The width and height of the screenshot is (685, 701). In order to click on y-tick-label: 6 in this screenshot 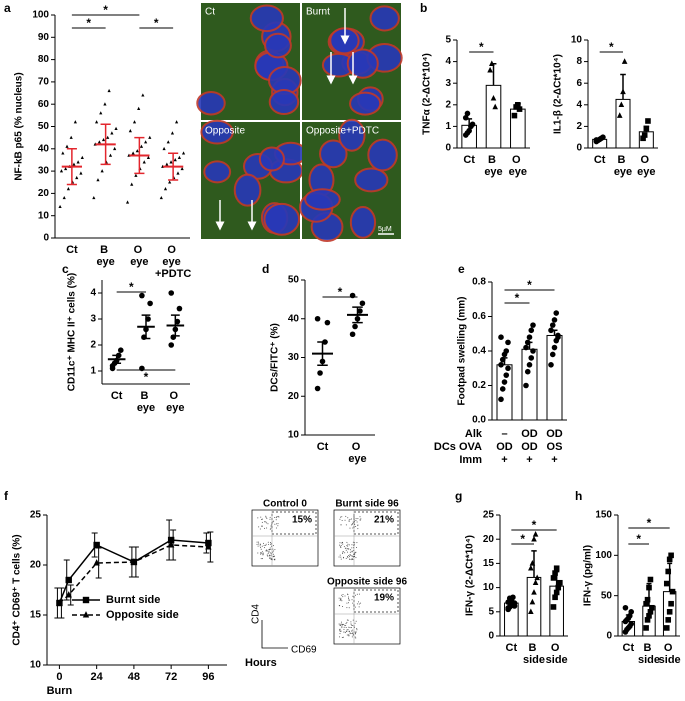, I will do `click(579, 83)`.